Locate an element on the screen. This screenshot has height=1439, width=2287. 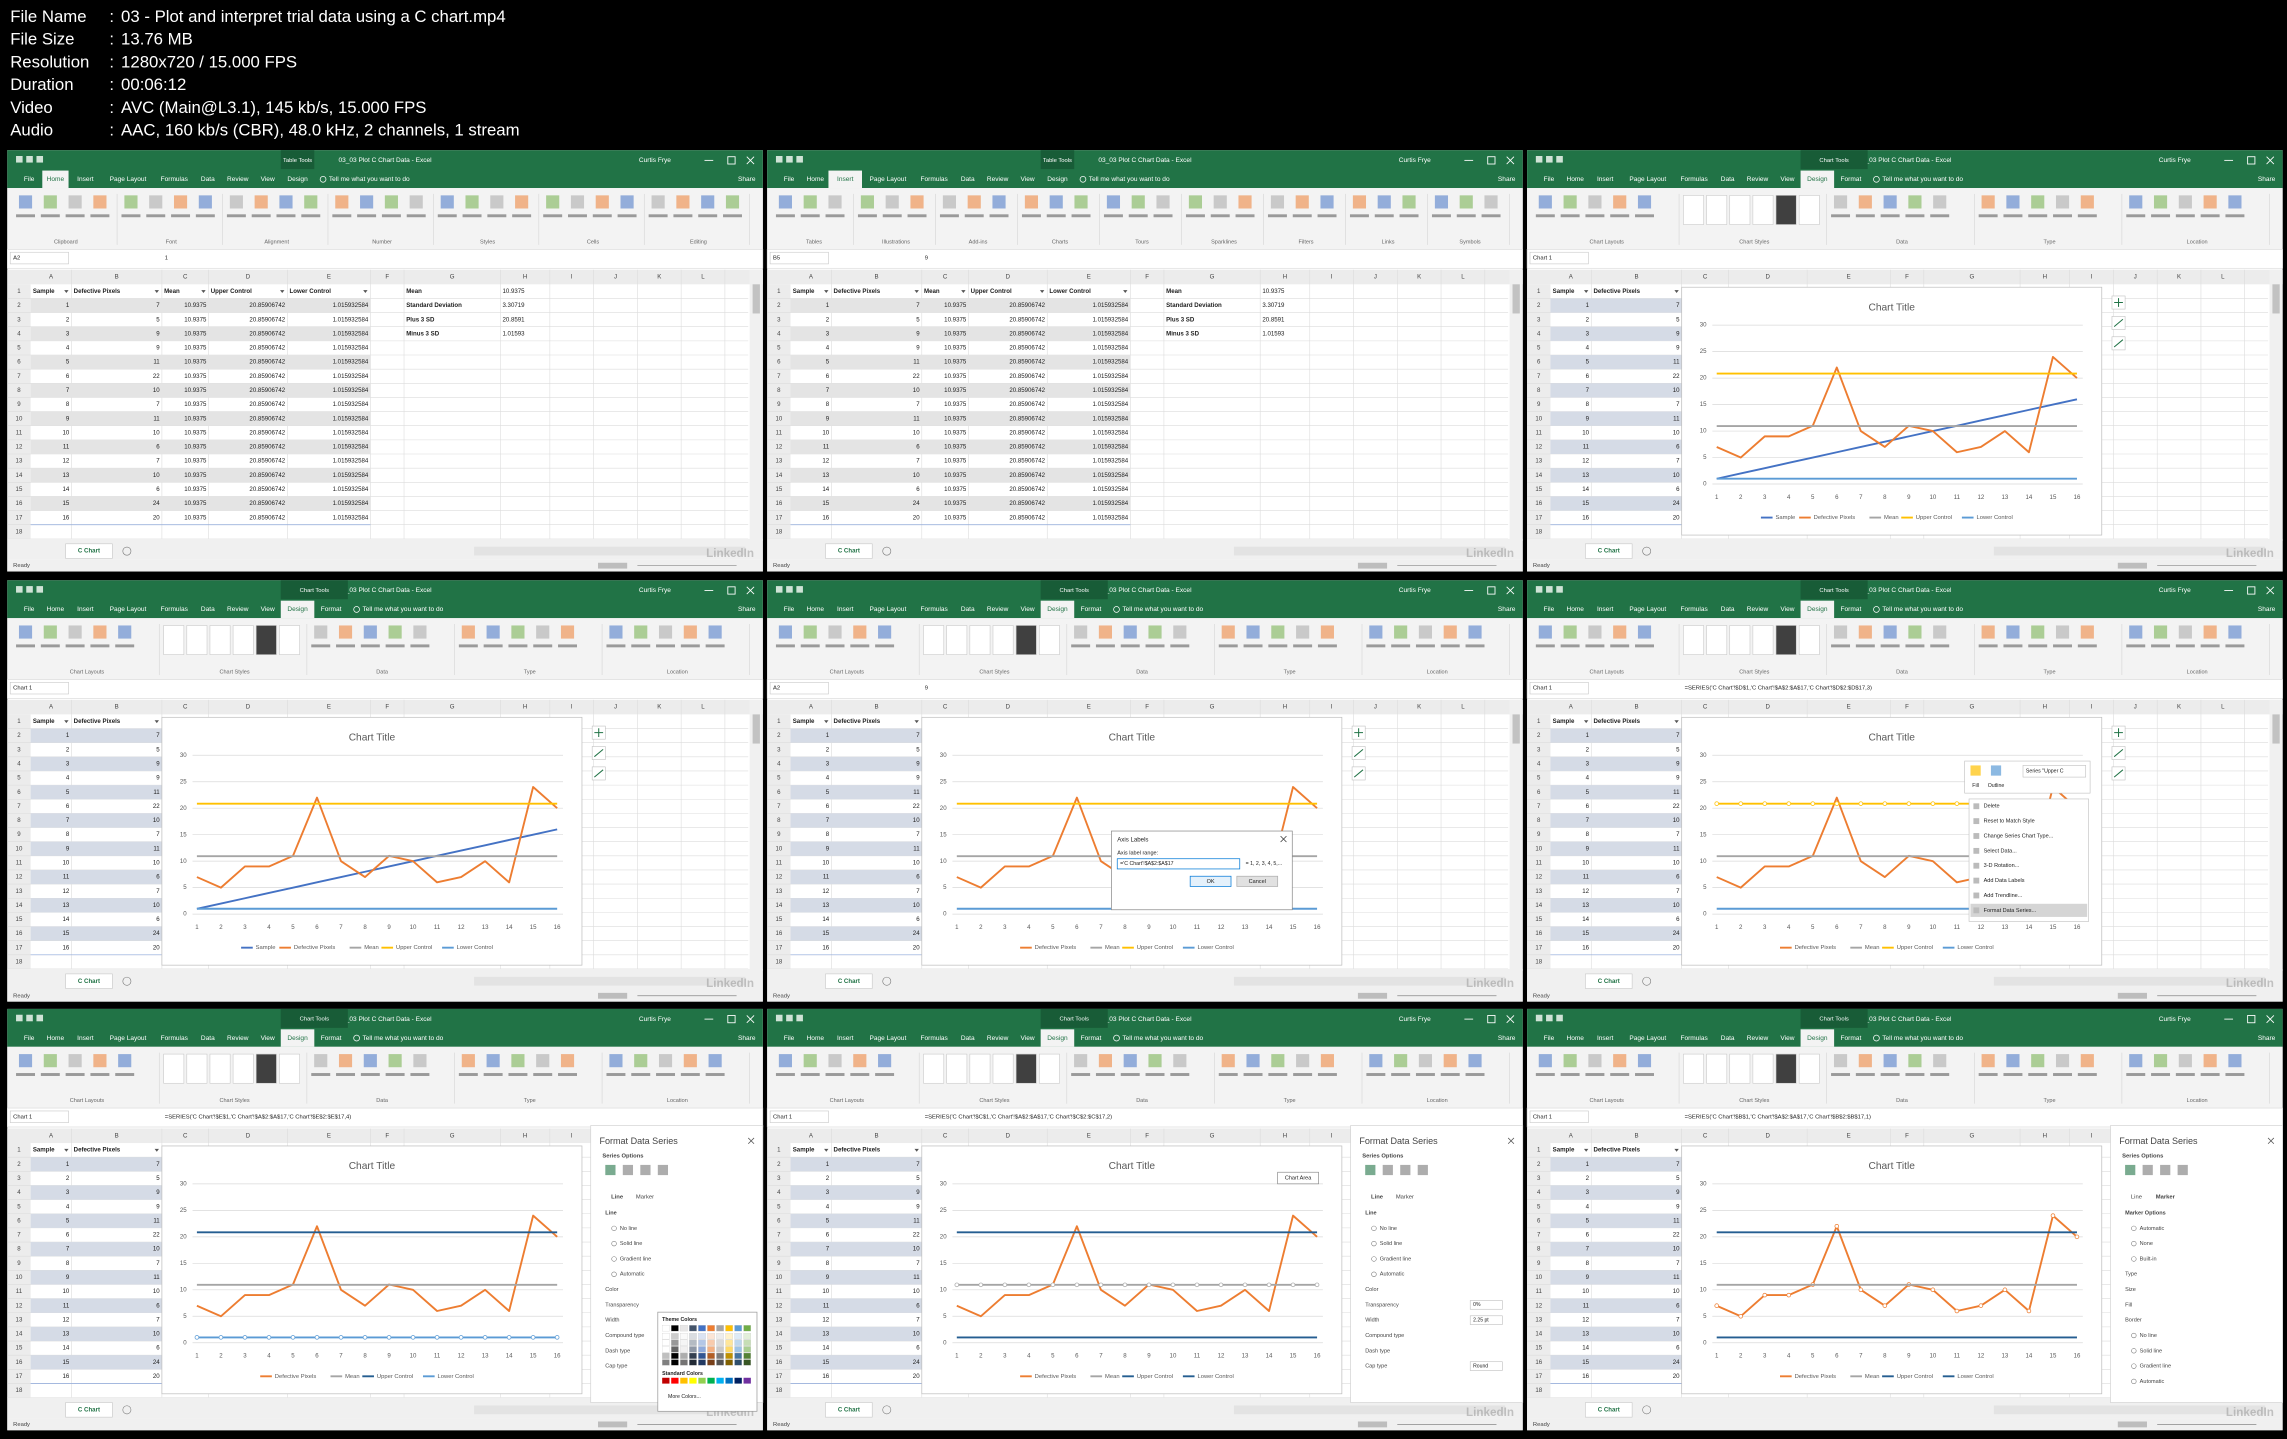
mini-toolbar-label: Fill is located at coordinates (1975, 786).